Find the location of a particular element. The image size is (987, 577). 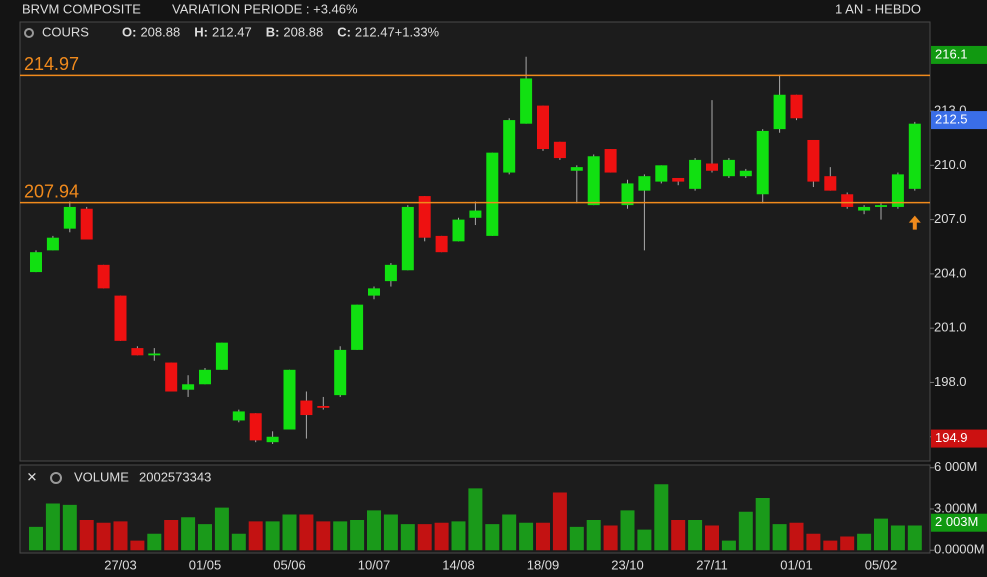

volume-badge is located at coordinates (959, 522).